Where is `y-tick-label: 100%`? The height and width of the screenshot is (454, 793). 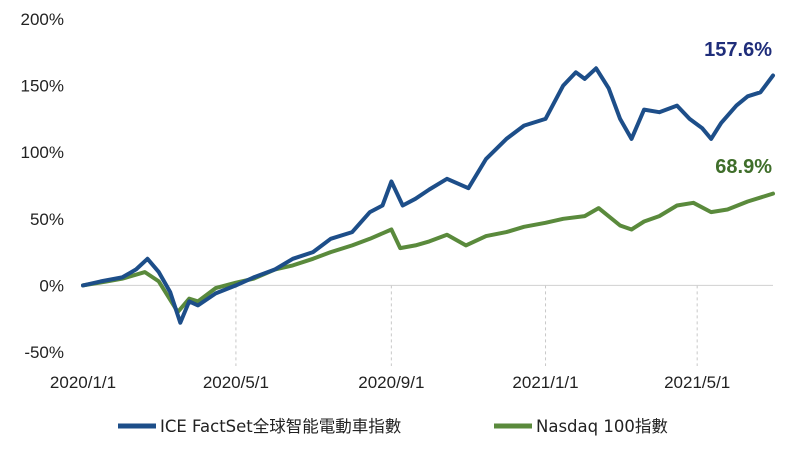
y-tick-label: 100% is located at coordinates (42, 152).